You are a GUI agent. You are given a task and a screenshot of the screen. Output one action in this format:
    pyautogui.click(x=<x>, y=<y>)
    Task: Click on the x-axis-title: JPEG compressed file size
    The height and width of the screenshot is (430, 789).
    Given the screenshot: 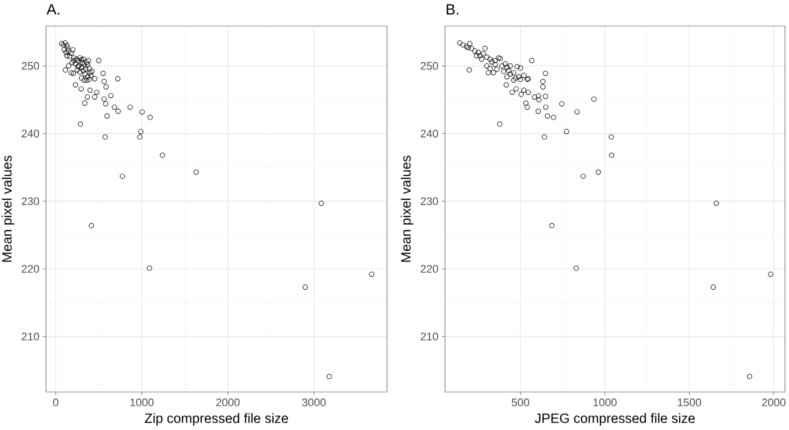 What is the action you would take?
    pyautogui.click(x=614, y=419)
    